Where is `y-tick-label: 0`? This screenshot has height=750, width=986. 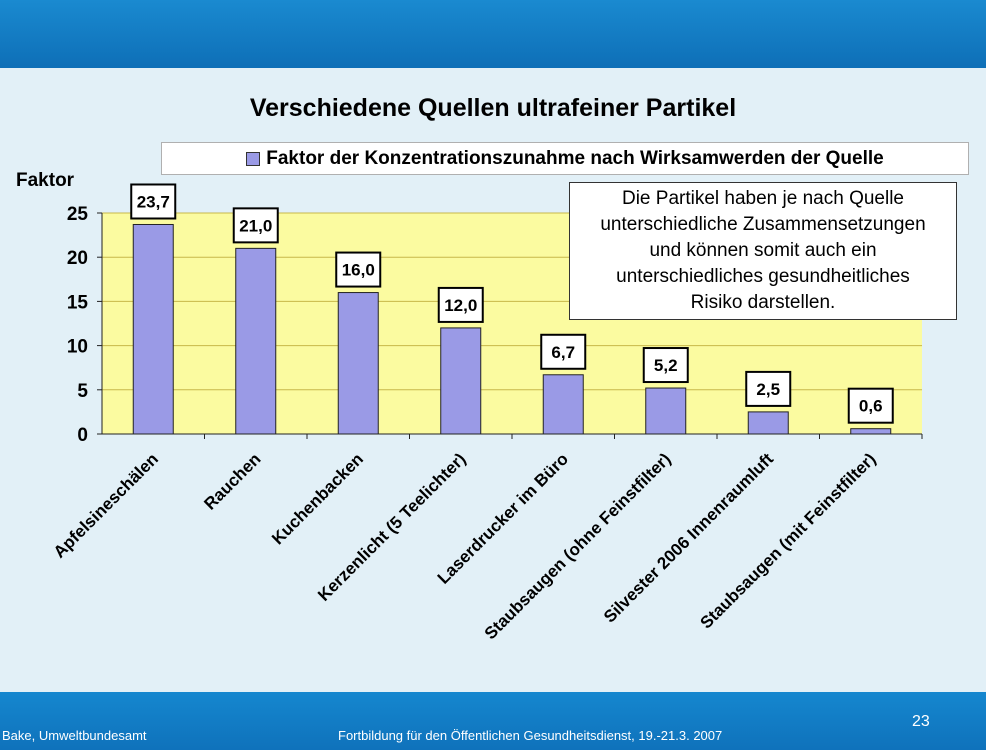 y-tick-label: 0 is located at coordinates (82, 435).